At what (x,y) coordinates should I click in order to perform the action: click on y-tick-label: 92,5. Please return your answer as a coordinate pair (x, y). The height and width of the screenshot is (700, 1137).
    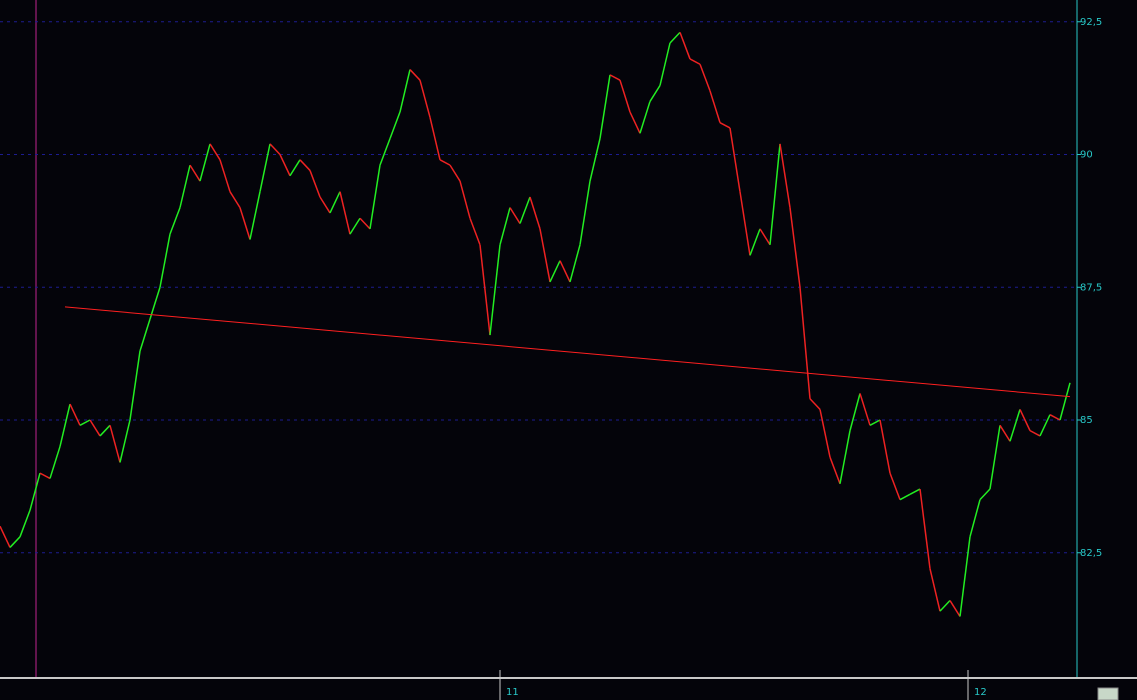
    Looking at the image, I should click on (1091, 22).